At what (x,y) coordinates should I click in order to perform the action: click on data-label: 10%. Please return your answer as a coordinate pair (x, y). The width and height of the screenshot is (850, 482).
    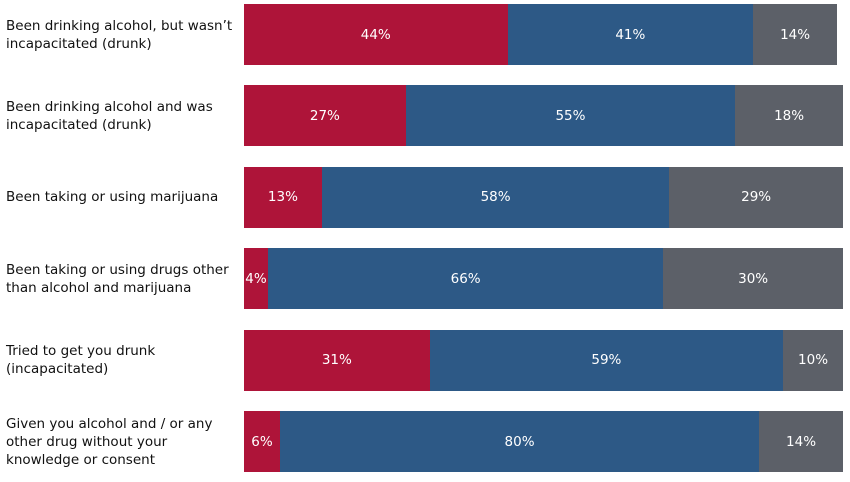
    Looking at the image, I should click on (813, 360).